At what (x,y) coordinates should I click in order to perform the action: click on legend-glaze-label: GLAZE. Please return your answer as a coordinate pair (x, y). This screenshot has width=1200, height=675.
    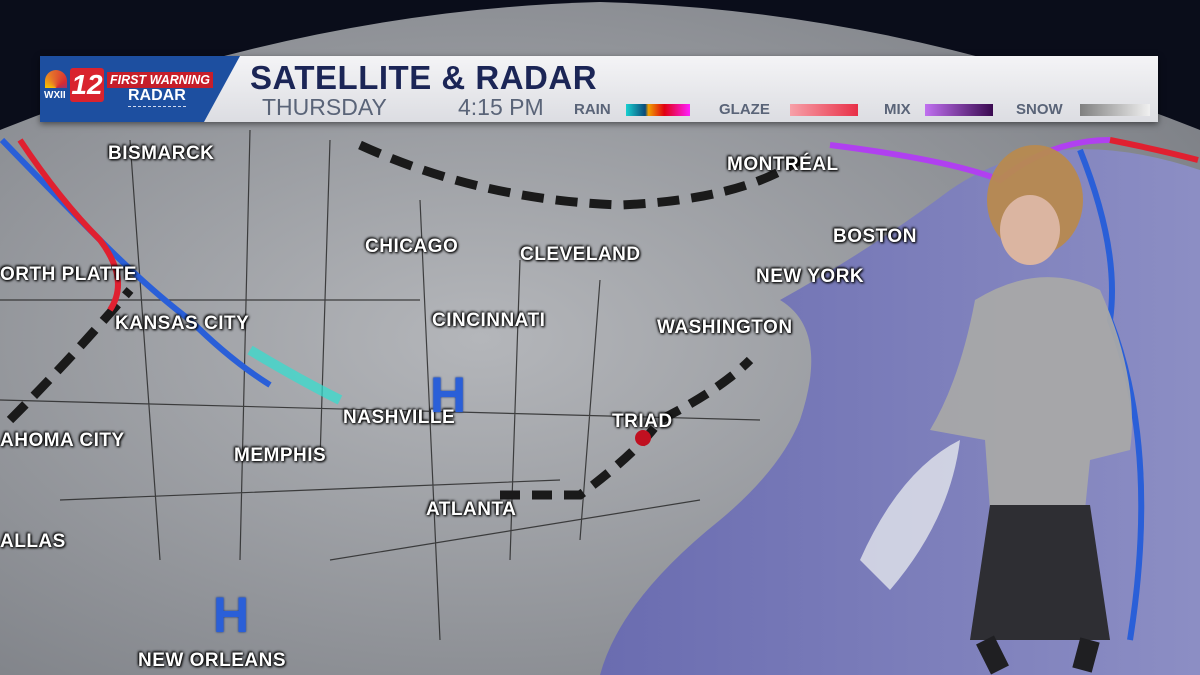
    Looking at the image, I should click on (744, 109).